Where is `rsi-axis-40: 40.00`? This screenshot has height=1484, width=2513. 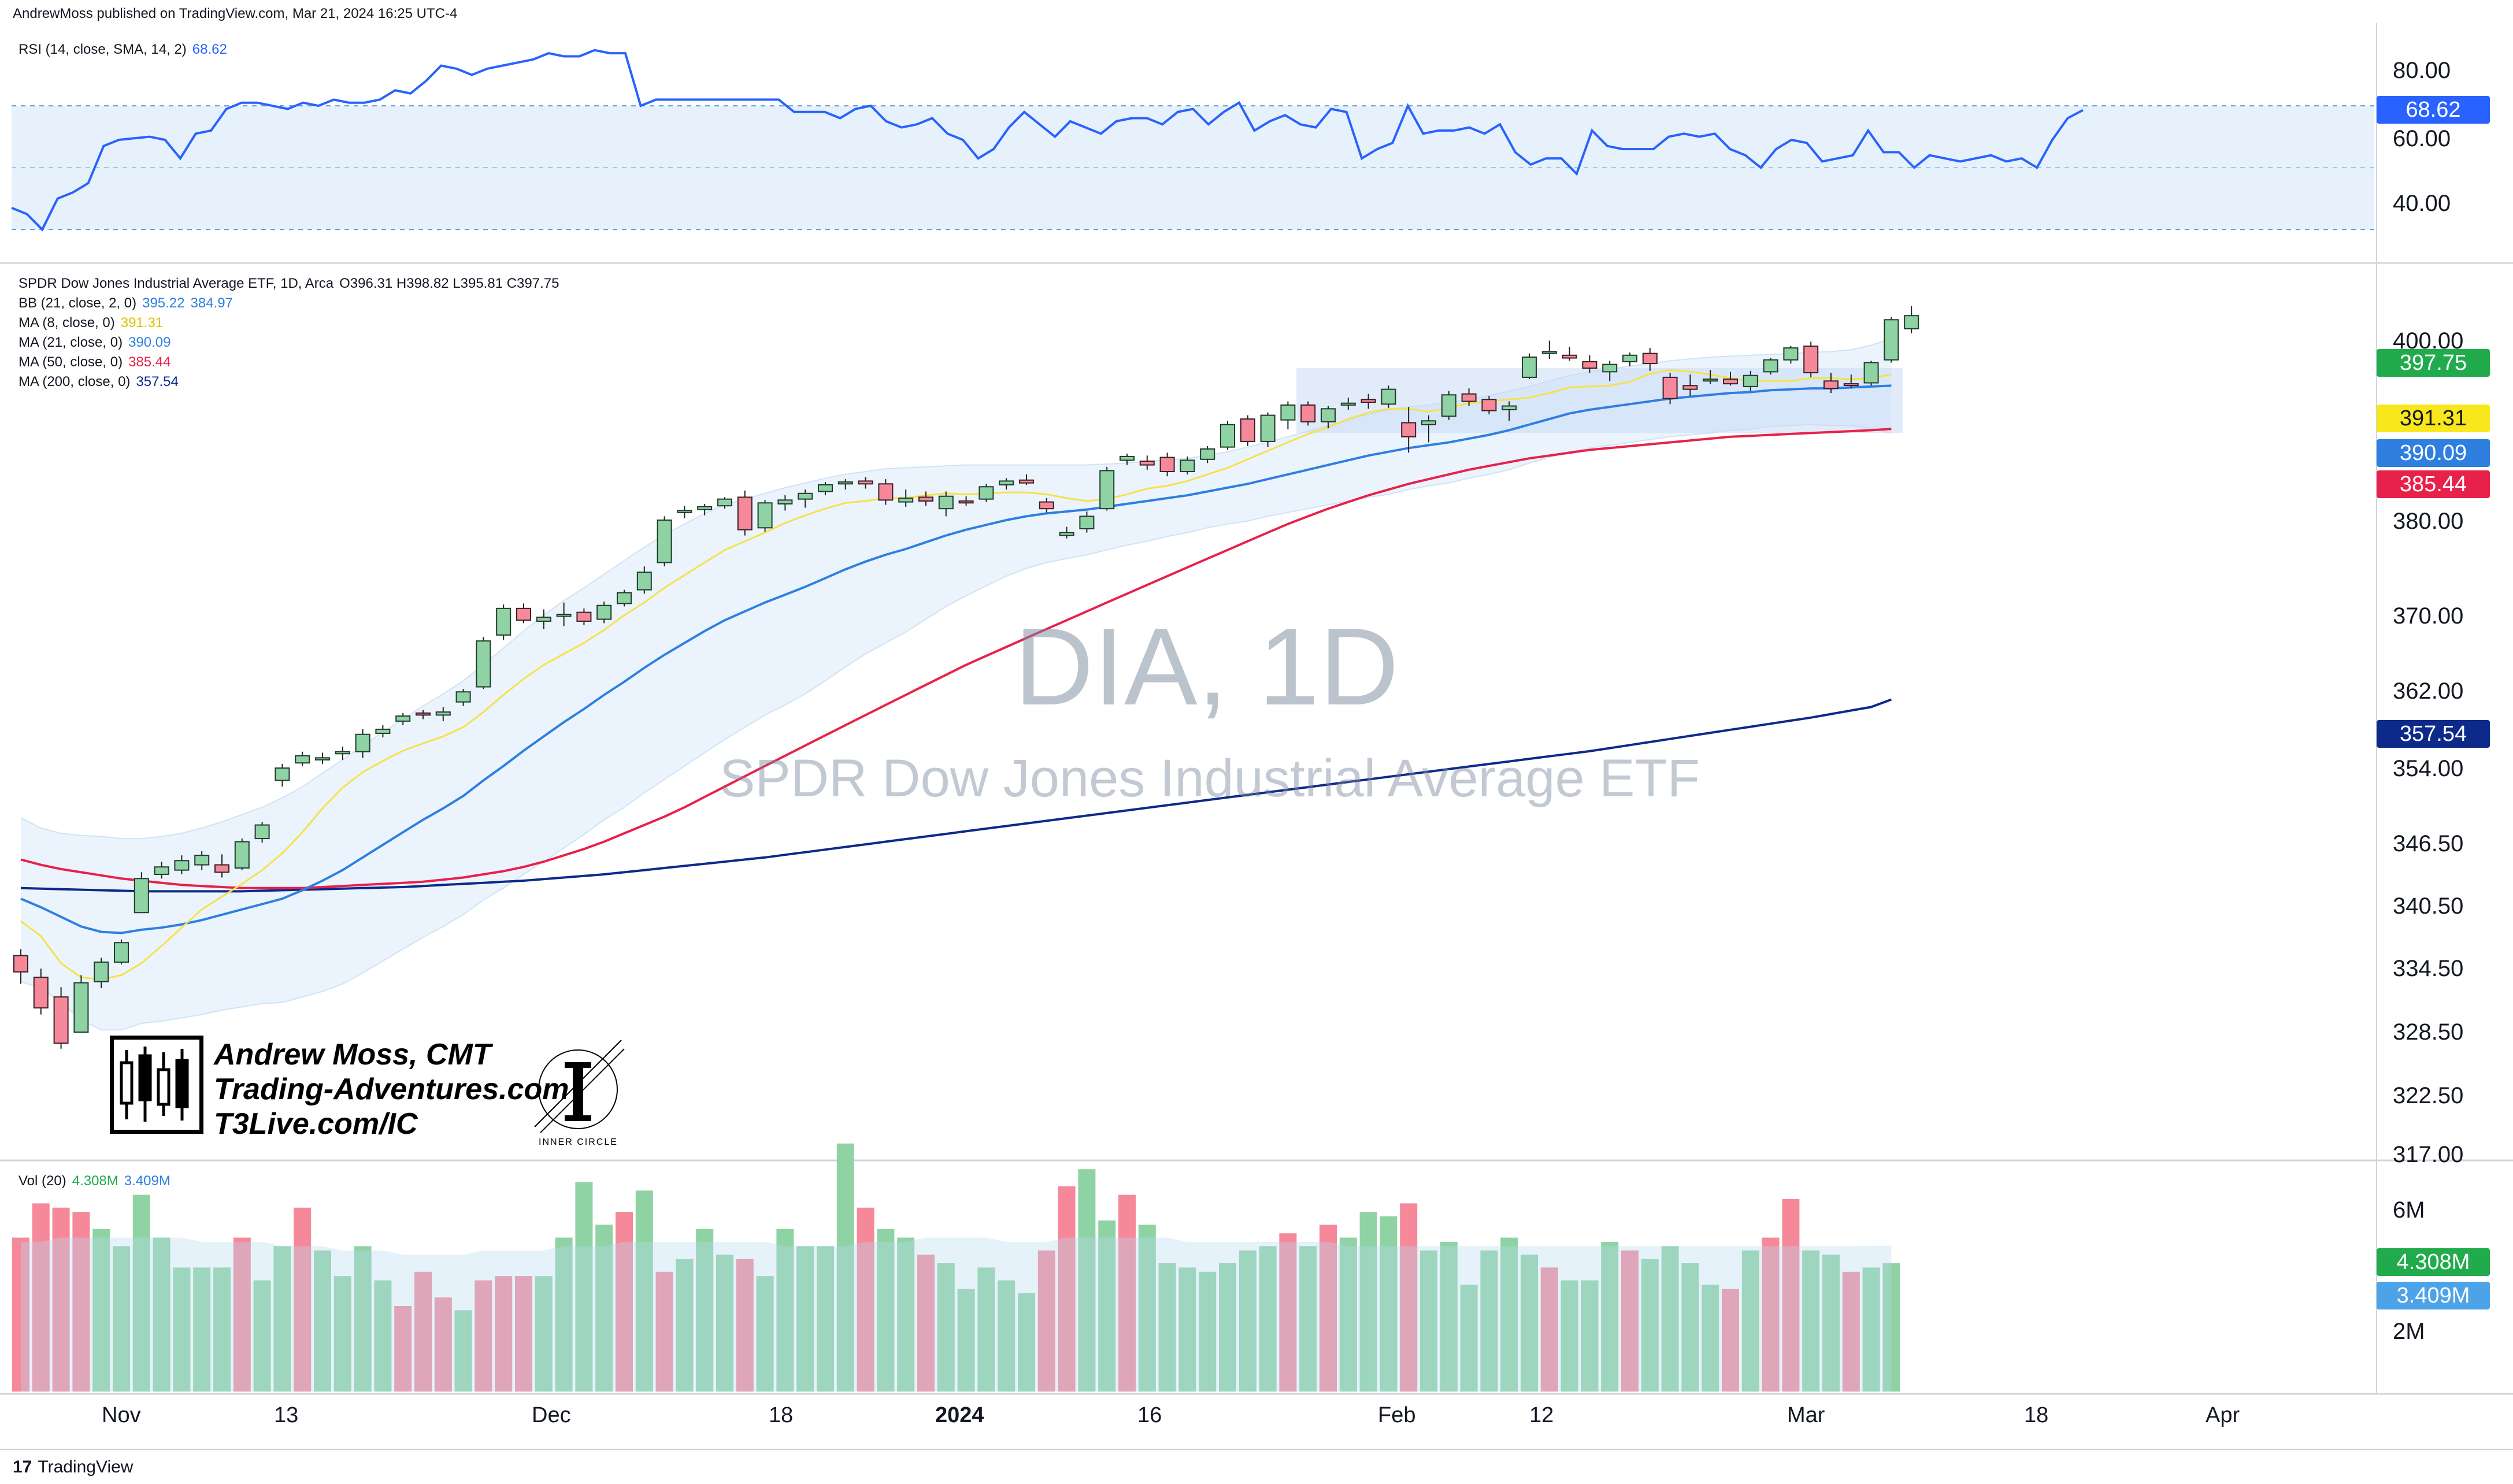
rsi-axis-40: 40.00 is located at coordinates (2422, 203).